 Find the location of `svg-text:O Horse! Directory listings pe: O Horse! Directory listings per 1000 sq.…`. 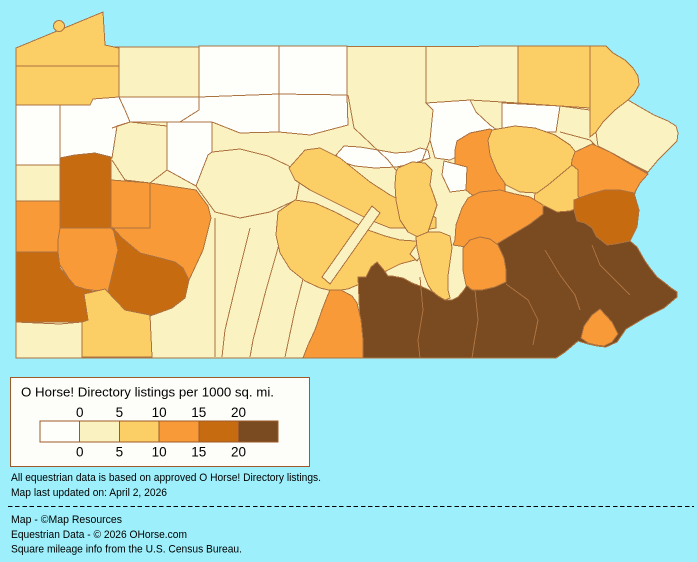

svg-text:O Horse! Directory listings pe: O Horse! Directory listings per 1000 sq.… is located at coordinates (147, 392).